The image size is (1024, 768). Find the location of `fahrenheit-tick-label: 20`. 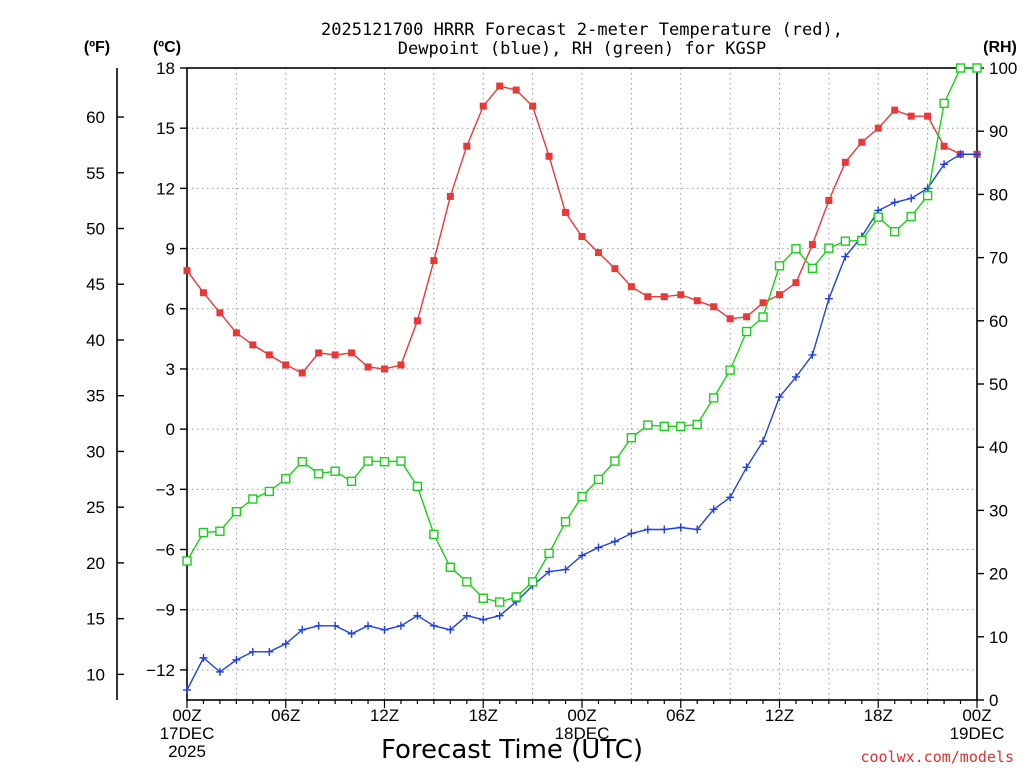

fahrenheit-tick-label: 20 is located at coordinates (95, 563).